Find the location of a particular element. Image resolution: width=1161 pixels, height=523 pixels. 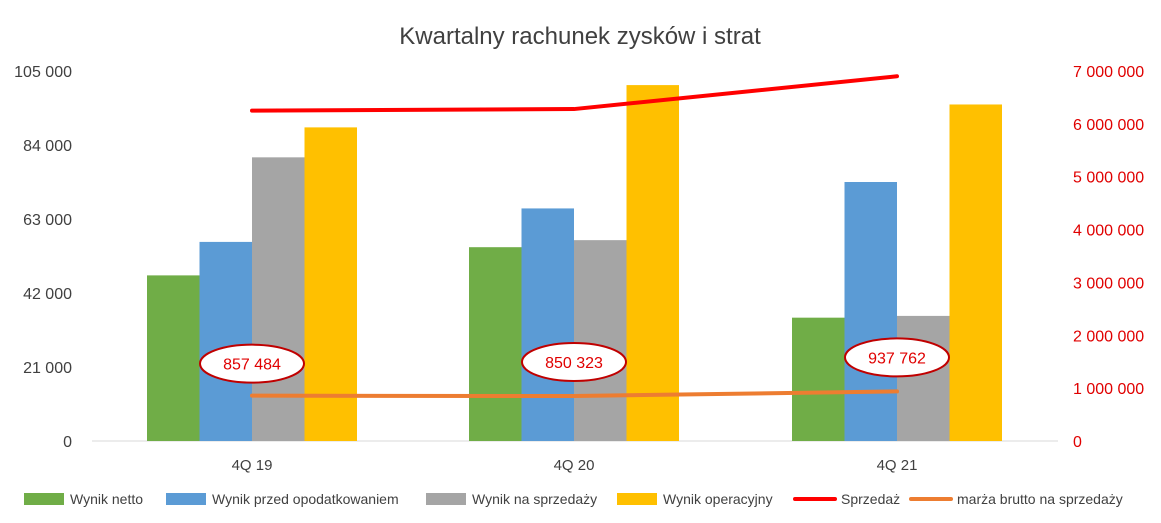

right-axis-tick-label: 3 000 000 is located at coordinates (1108, 283).